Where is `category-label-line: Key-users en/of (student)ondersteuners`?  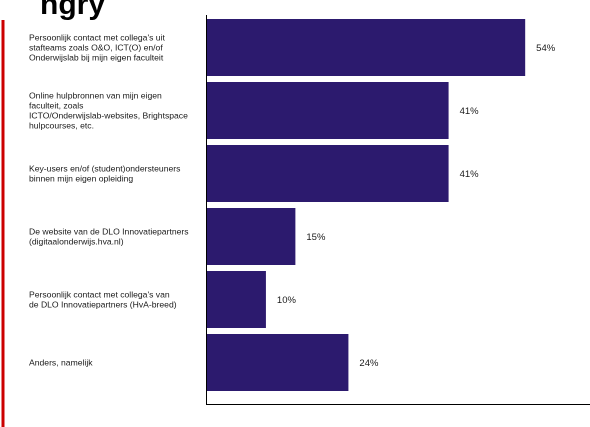
category-label-line: Key-users en/of (student)ondersteuners is located at coordinates (104, 169).